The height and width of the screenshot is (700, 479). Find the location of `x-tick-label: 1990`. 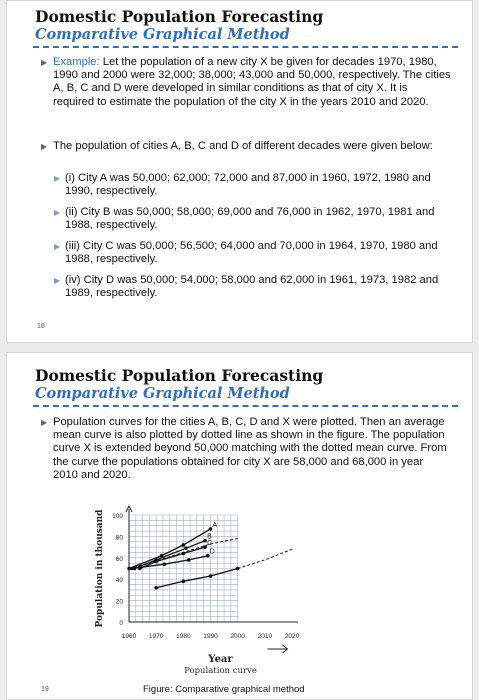

x-tick-label: 1990 is located at coordinates (210, 636).